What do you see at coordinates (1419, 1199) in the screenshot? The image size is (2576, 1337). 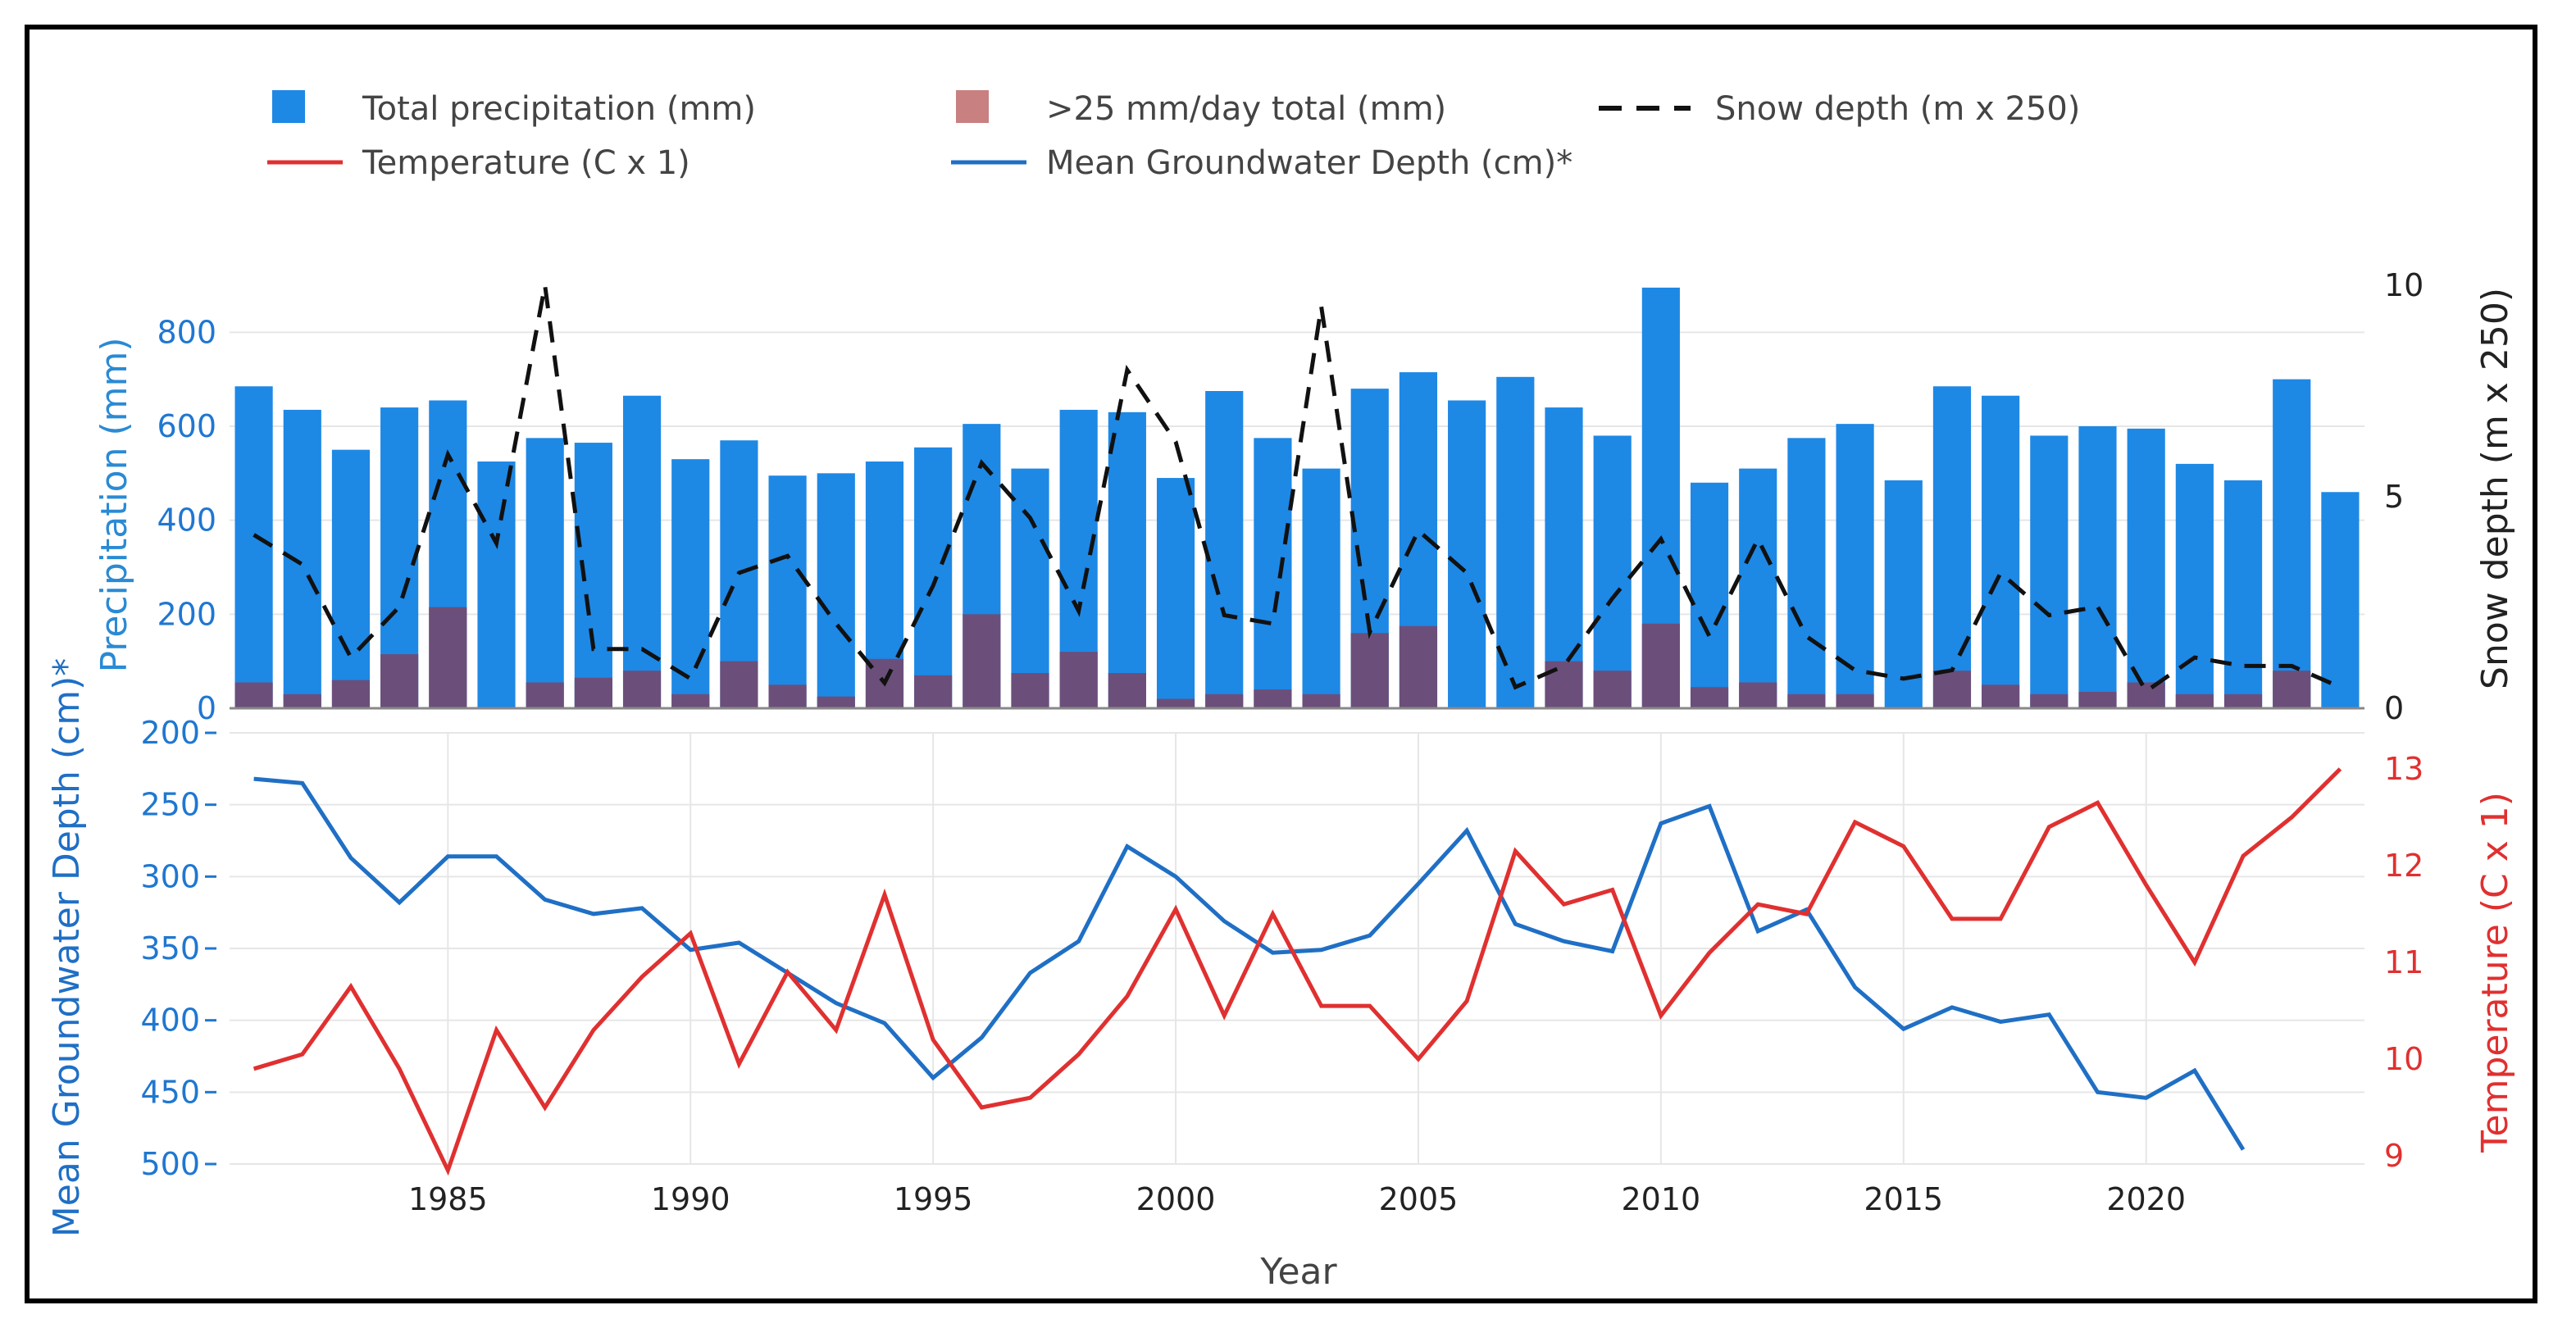 I see `year-tick-label: 2005` at bounding box center [1419, 1199].